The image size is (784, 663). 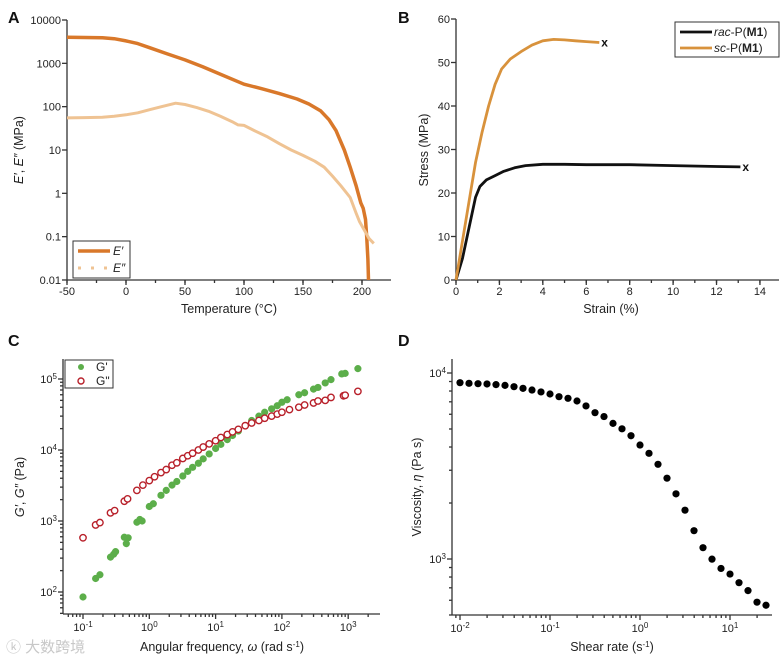 What do you see at coordinates (49, 64) in the screenshot?
I see `y-tick-label: 1000` at bounding box center [49, 64].